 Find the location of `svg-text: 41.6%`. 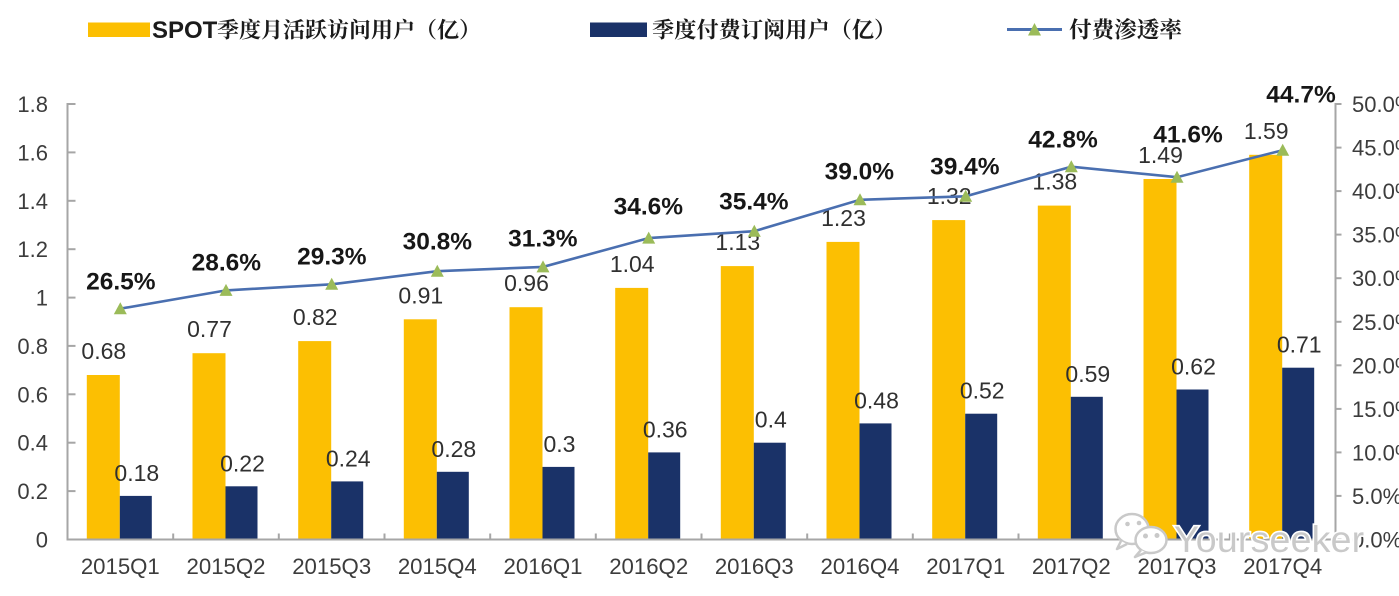

svg-text: 41.6% is located at coordinates (1188, 135).